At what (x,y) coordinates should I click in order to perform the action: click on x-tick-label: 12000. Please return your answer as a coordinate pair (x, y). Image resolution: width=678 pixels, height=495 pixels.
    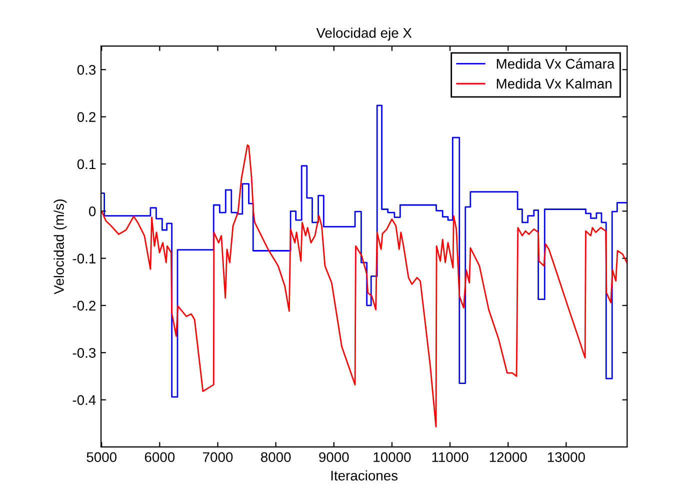
    Looking at the image, I should click on (508, 457).